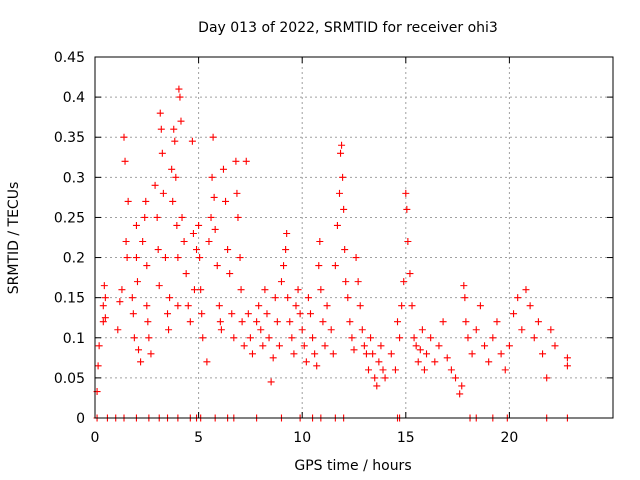 The image size is (640, 480). I want to click on x-axis-label: GPS time / hours, so click(352, 466).